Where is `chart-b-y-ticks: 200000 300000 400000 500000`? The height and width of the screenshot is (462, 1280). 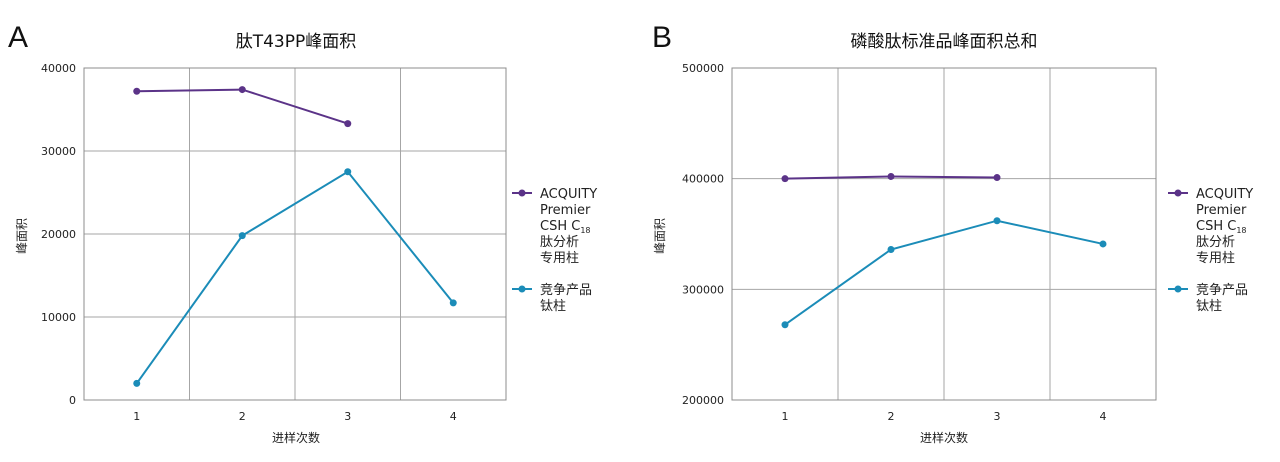
chart-b-y-ticks: 200000 300000 400000 500000 is located at coordinates (703, 234).